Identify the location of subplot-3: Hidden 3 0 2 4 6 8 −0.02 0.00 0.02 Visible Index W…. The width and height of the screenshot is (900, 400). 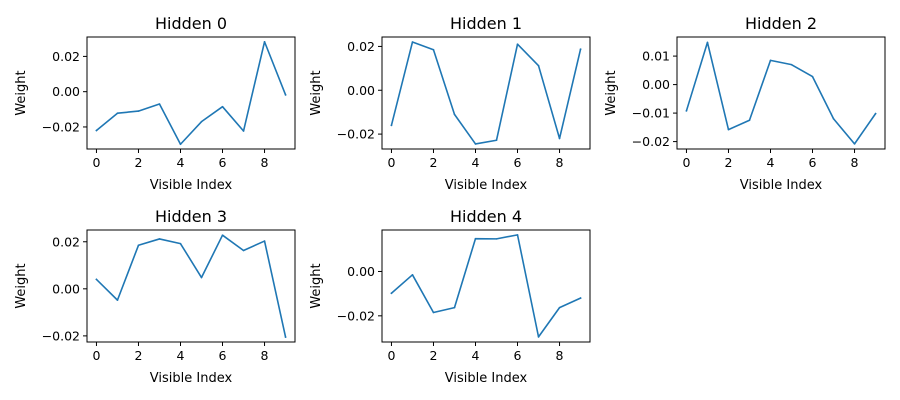
(155, 296).